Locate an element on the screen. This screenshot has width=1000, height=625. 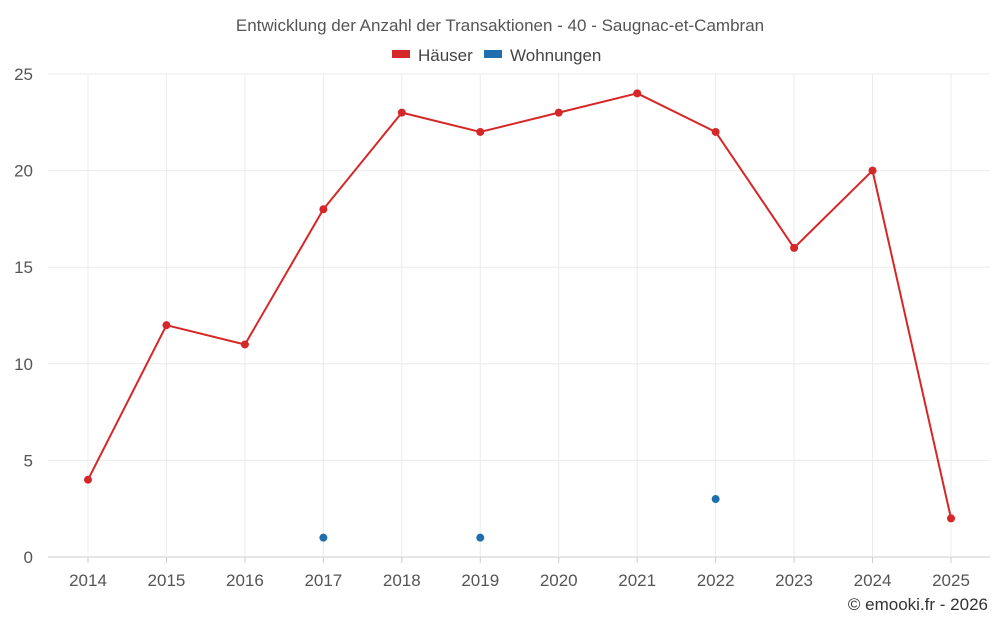
data-point-haeuser-2023 is located at coordinates (794, 247).